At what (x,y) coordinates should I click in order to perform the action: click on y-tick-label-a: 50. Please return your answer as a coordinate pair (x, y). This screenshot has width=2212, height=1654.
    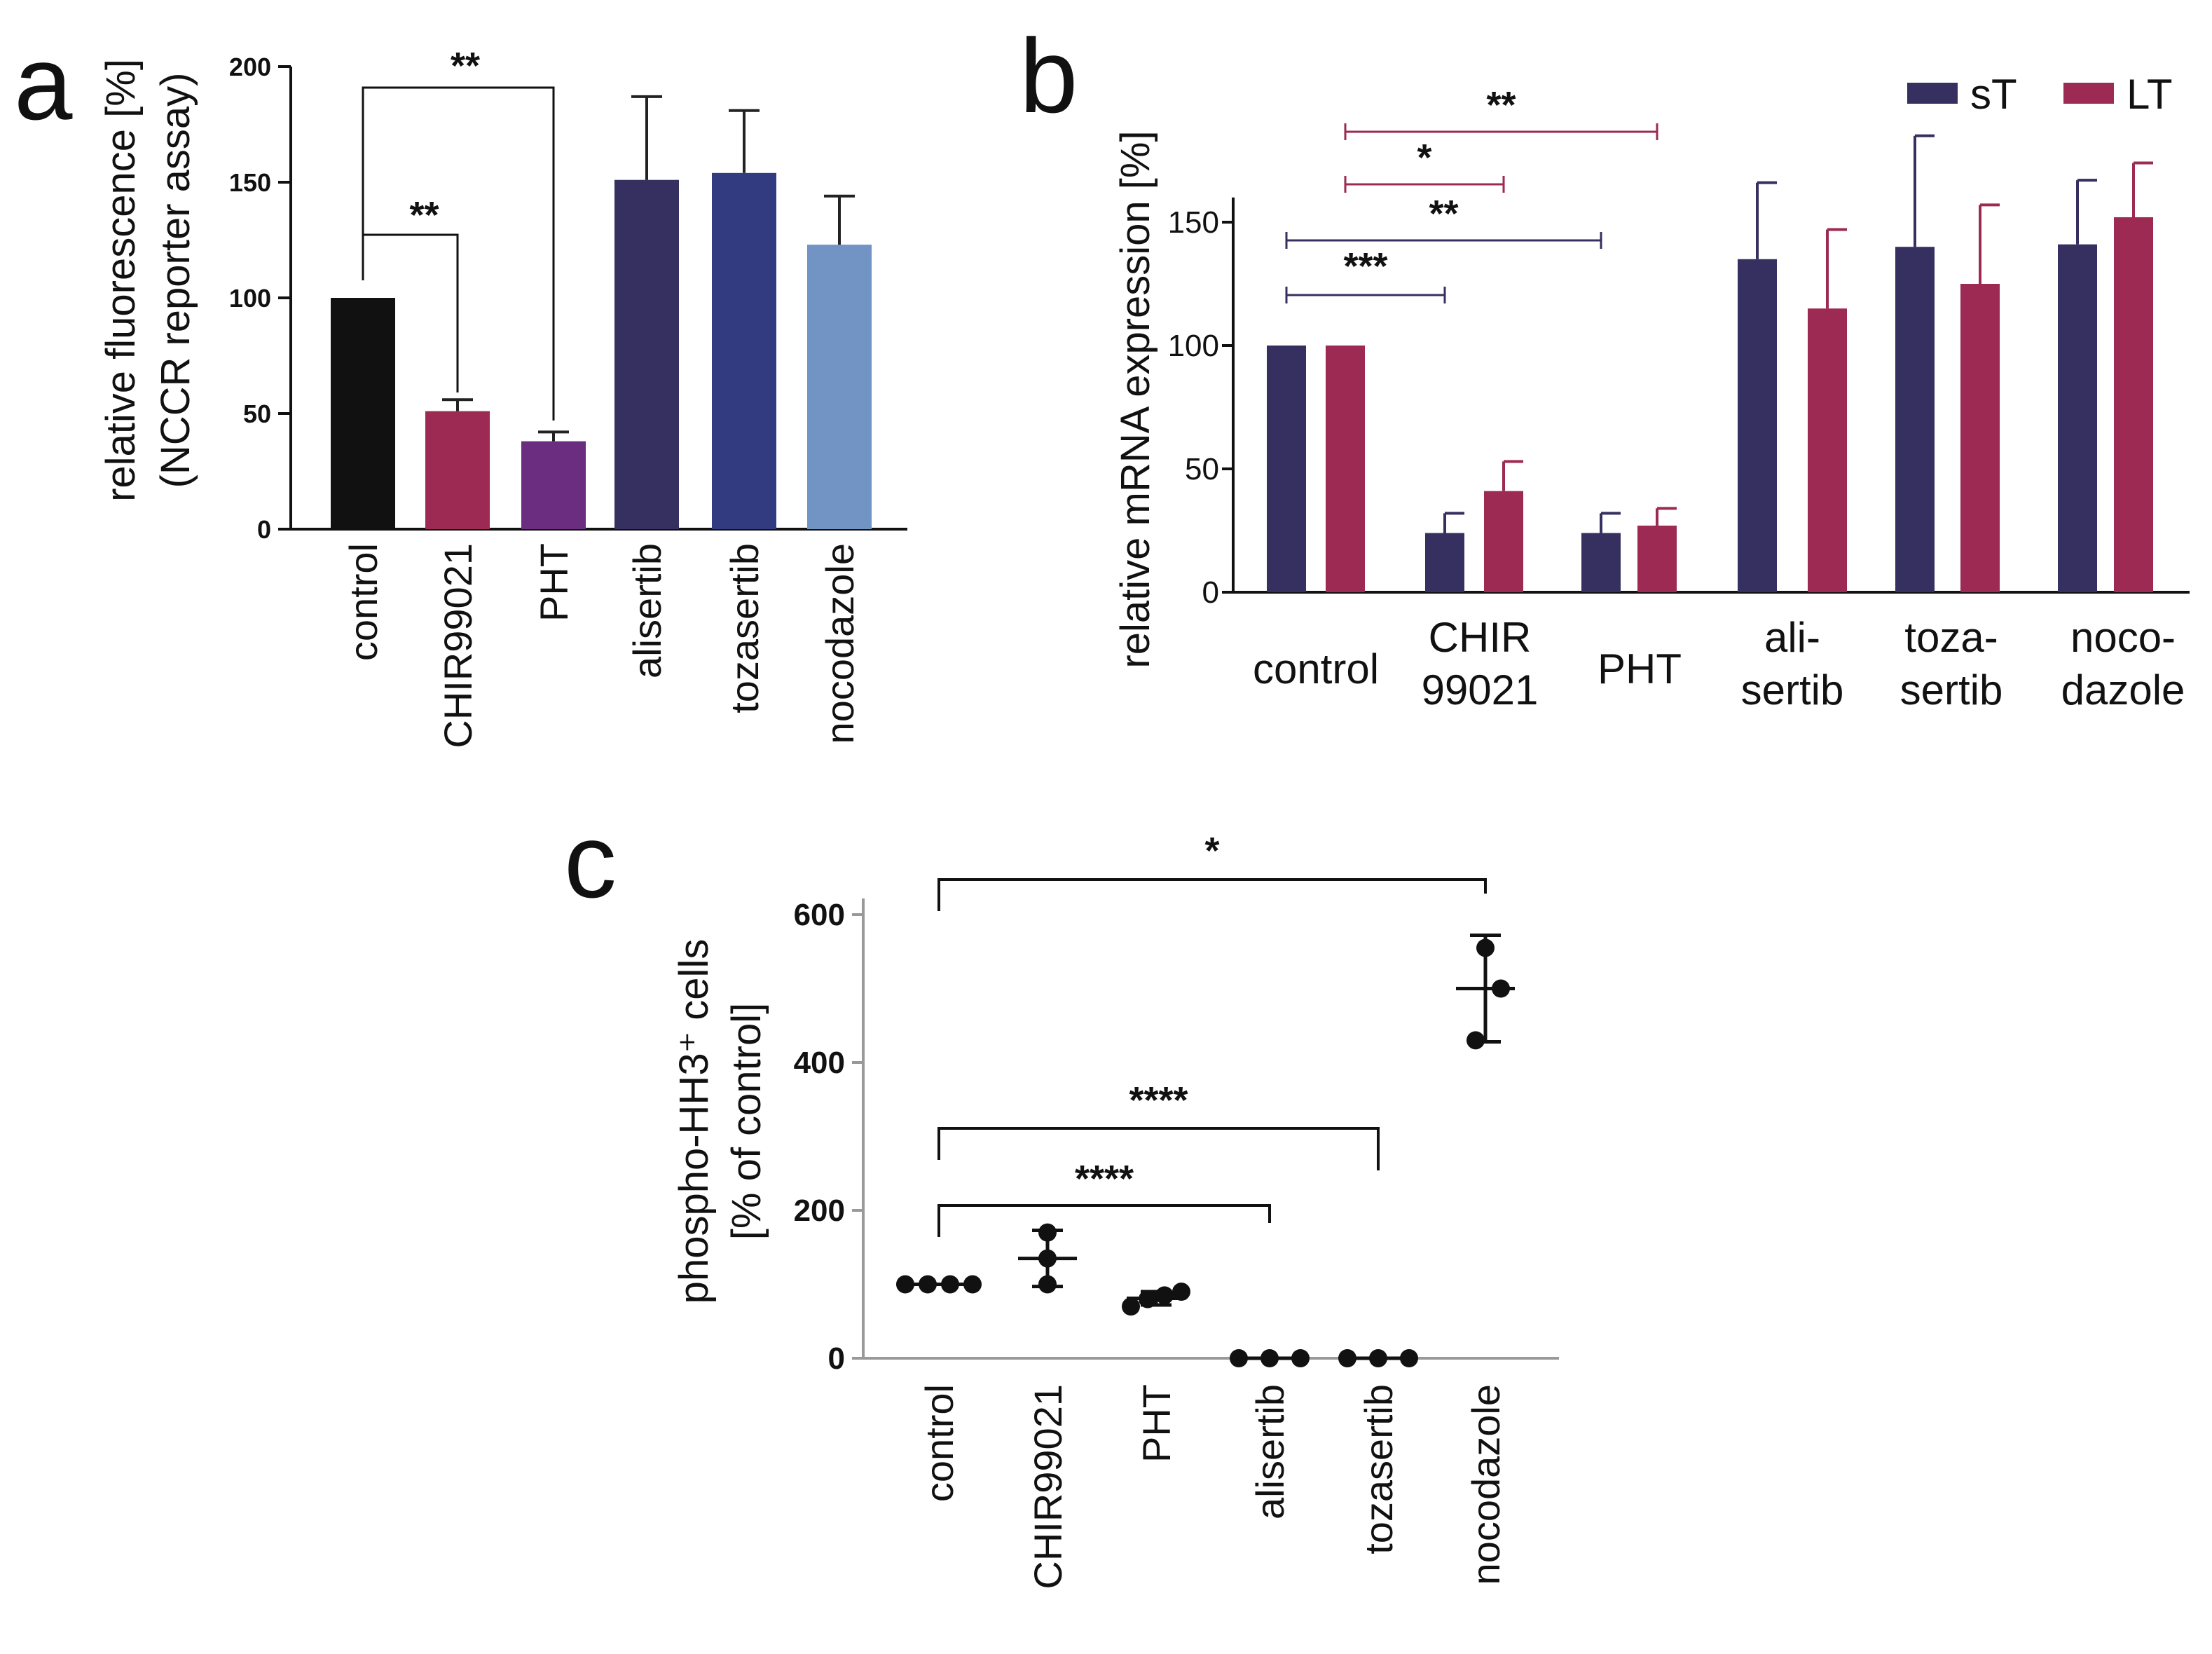
    Looking at the image, I should click on (257, 413).